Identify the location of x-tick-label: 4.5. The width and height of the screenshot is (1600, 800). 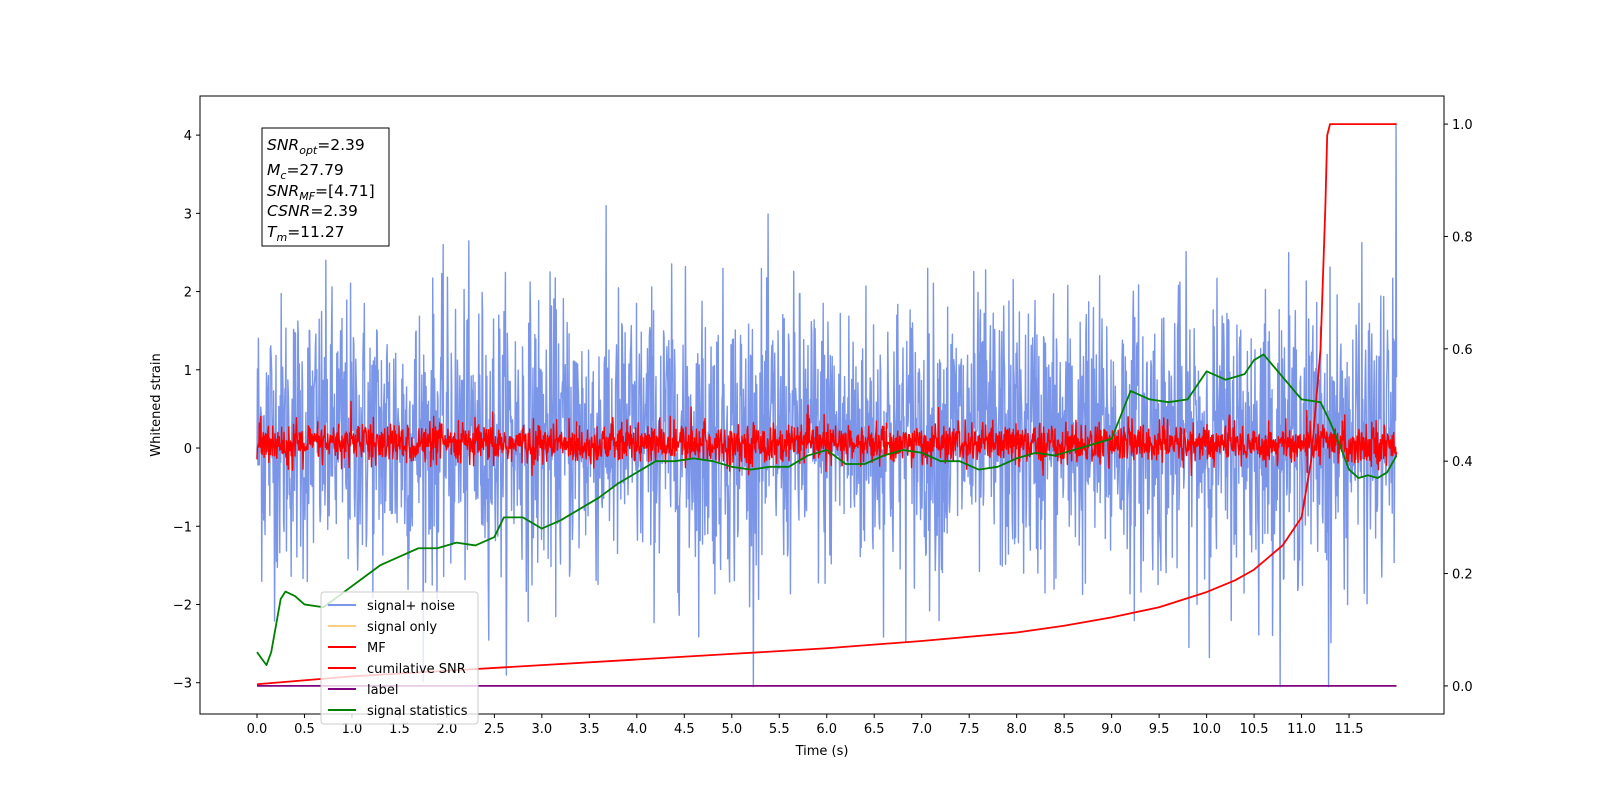
(684, 729).